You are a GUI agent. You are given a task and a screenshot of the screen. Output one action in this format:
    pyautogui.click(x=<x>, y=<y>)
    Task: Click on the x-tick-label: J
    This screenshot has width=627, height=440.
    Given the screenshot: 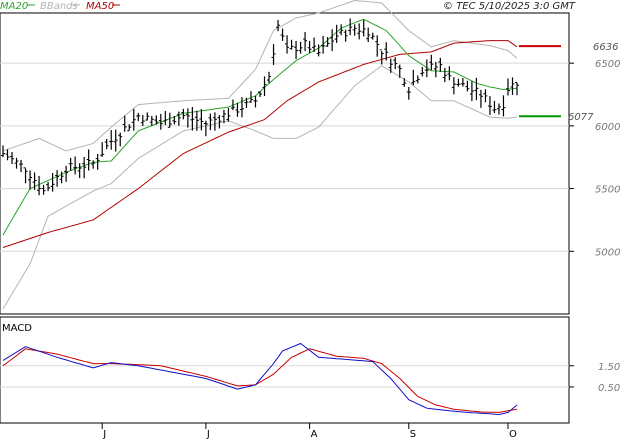 What is the action you would take?
    pyautogui.click(x=104, y=434)
    